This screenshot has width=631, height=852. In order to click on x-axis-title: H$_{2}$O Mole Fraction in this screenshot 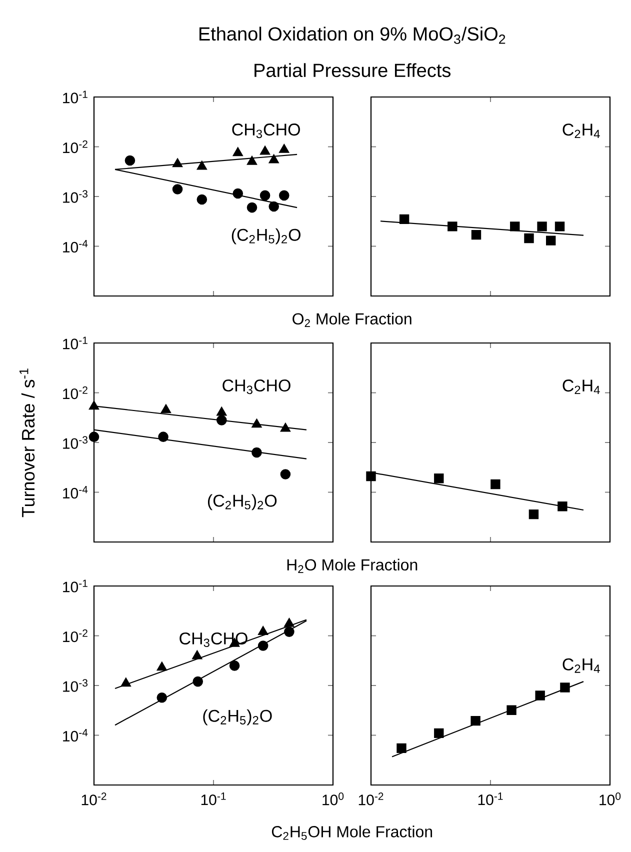, I will do `click(352, 565)`.